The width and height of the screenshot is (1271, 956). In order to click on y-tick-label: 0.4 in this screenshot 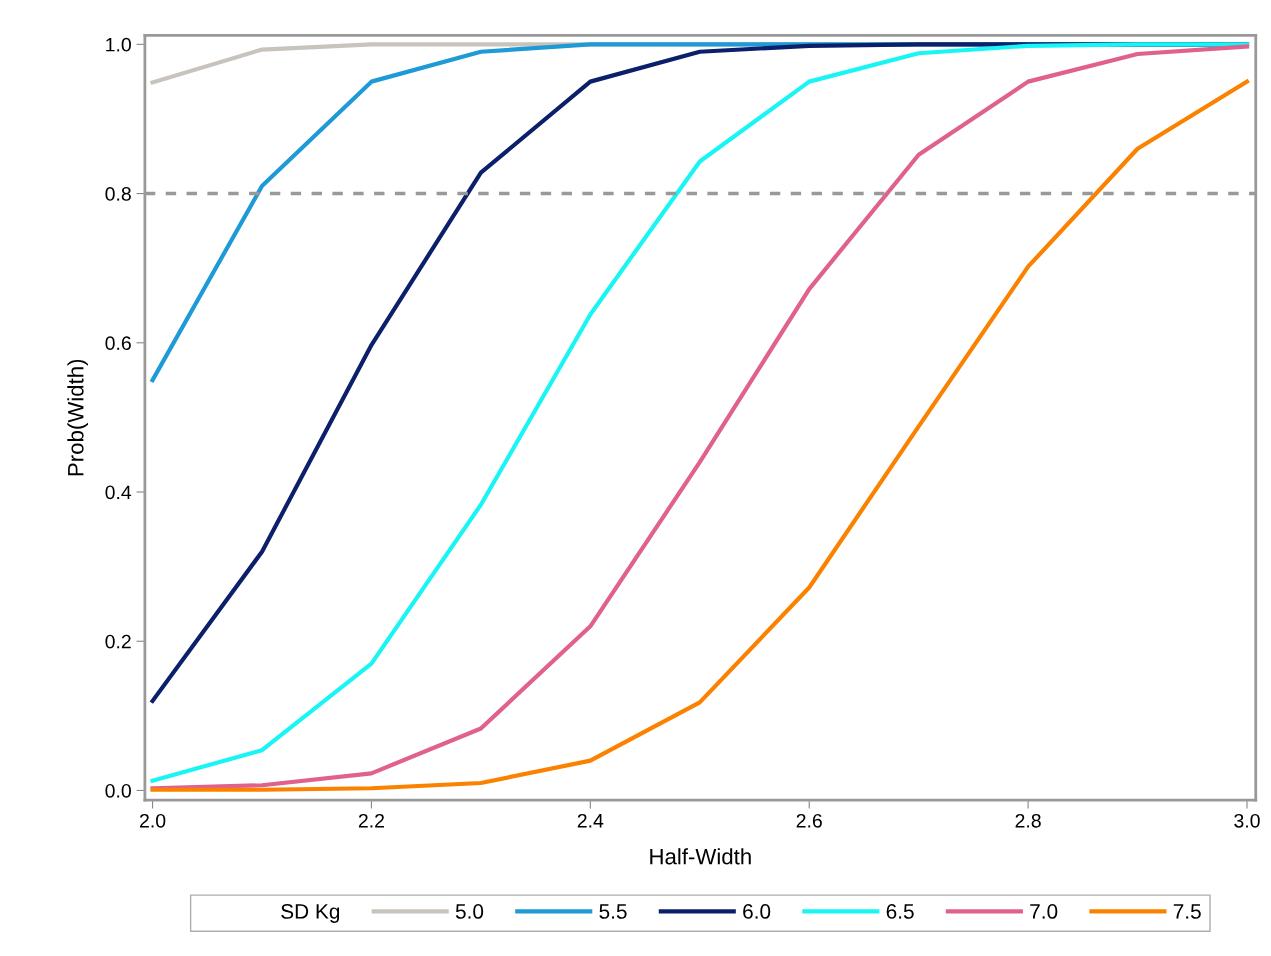, I will do `click(118, 492)`.